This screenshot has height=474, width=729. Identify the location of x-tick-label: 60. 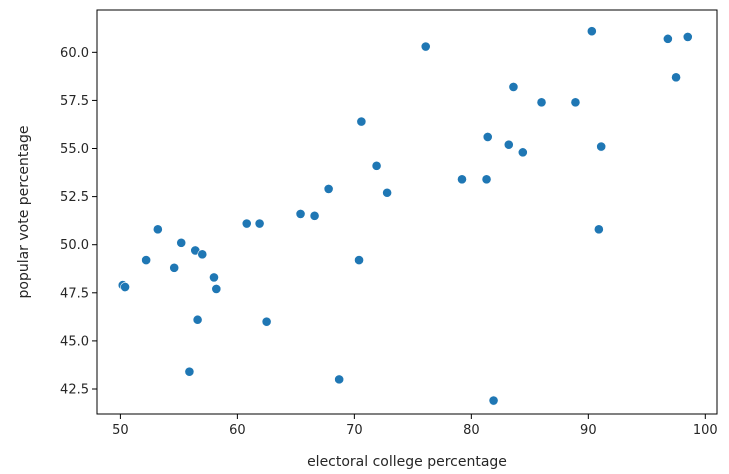
(237, 430).